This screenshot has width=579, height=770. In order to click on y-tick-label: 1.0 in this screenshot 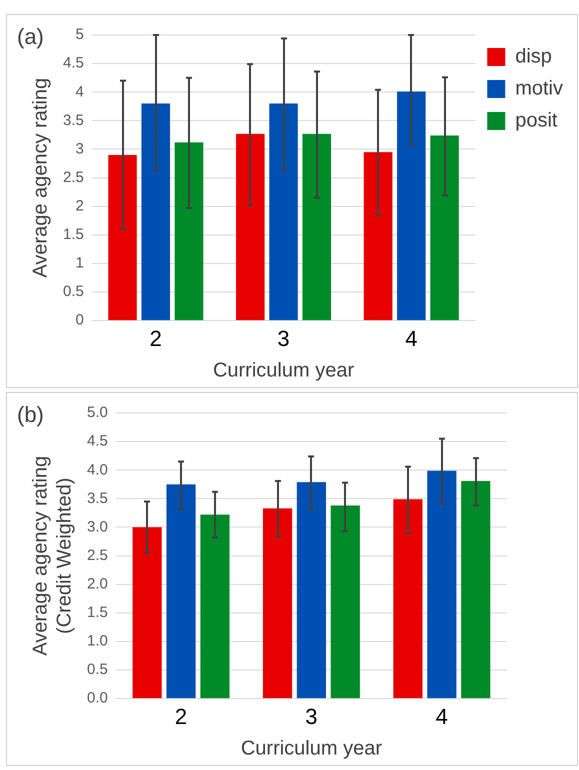, I will do `click(97, 641)`.